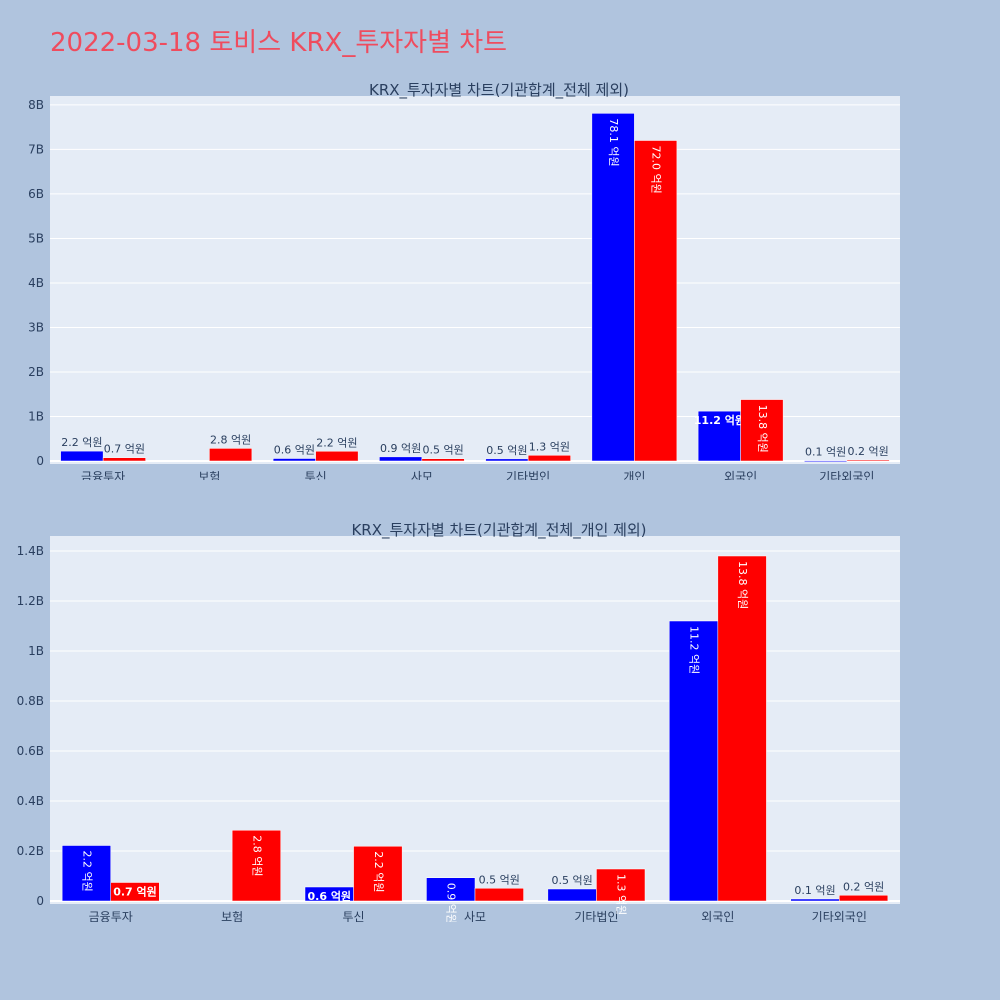  What do you see at coordinates (30, 601) in the screenshot?
I see `y-tick-label: 1.2B` at bounding box center [30, 601].